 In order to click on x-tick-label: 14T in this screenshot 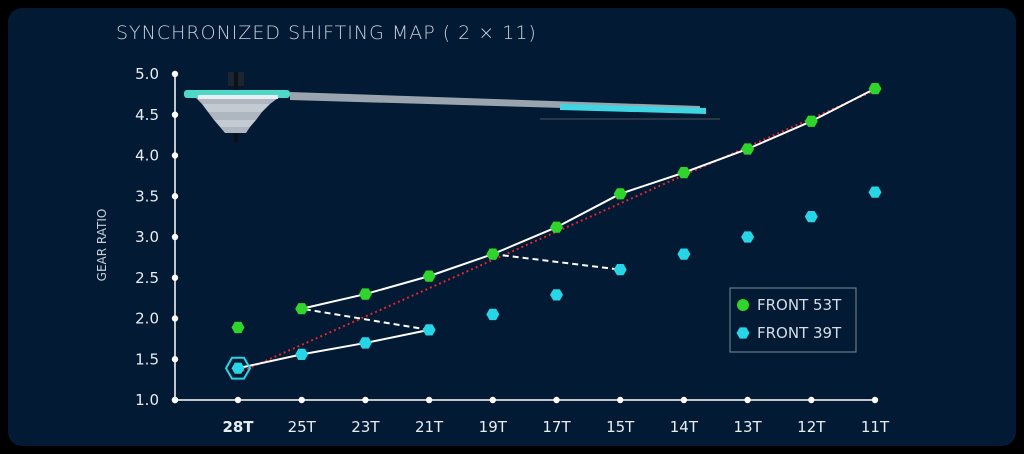, I will do `click(684, 427)`.